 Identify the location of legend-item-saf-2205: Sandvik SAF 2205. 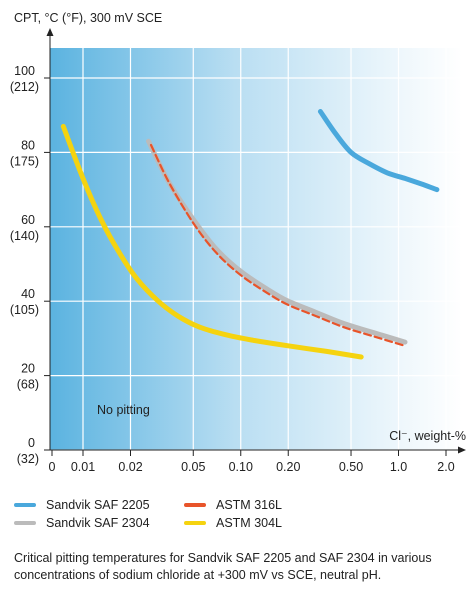
(82, 505).